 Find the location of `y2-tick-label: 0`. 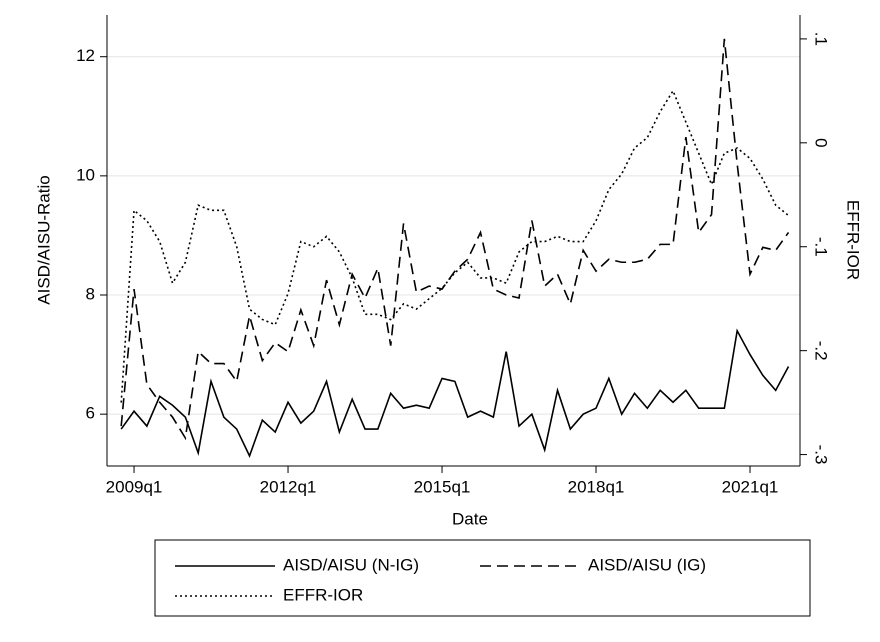

y2-tick-label: 0 is located at coordinates (821, 142).